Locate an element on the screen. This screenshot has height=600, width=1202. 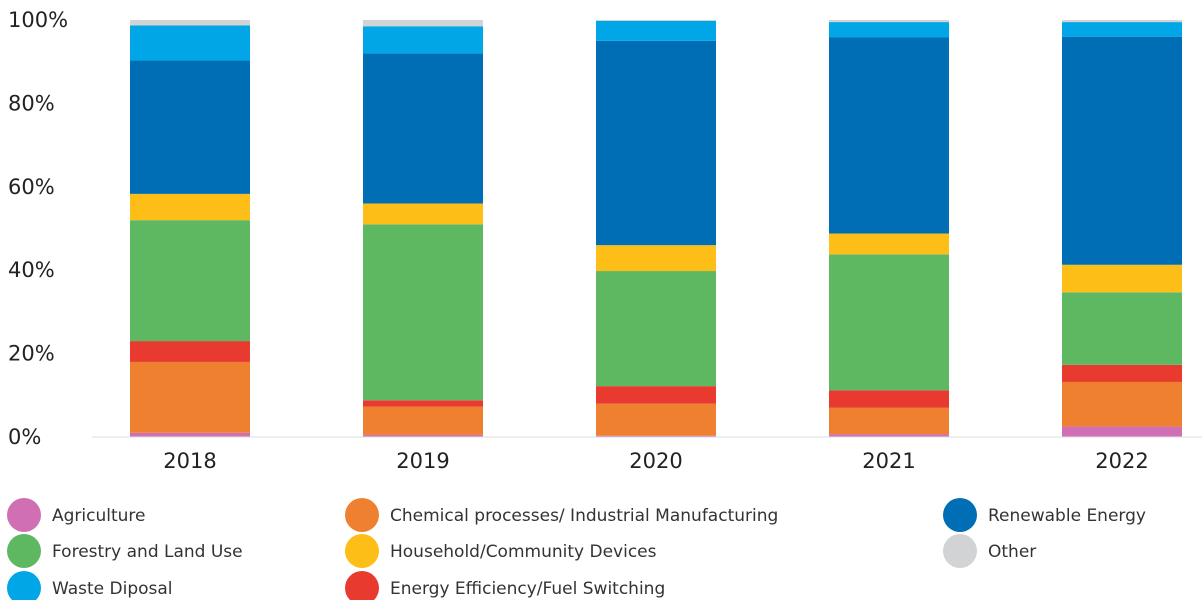
y-tick-label: 40% is located at coordinates (31, 270).